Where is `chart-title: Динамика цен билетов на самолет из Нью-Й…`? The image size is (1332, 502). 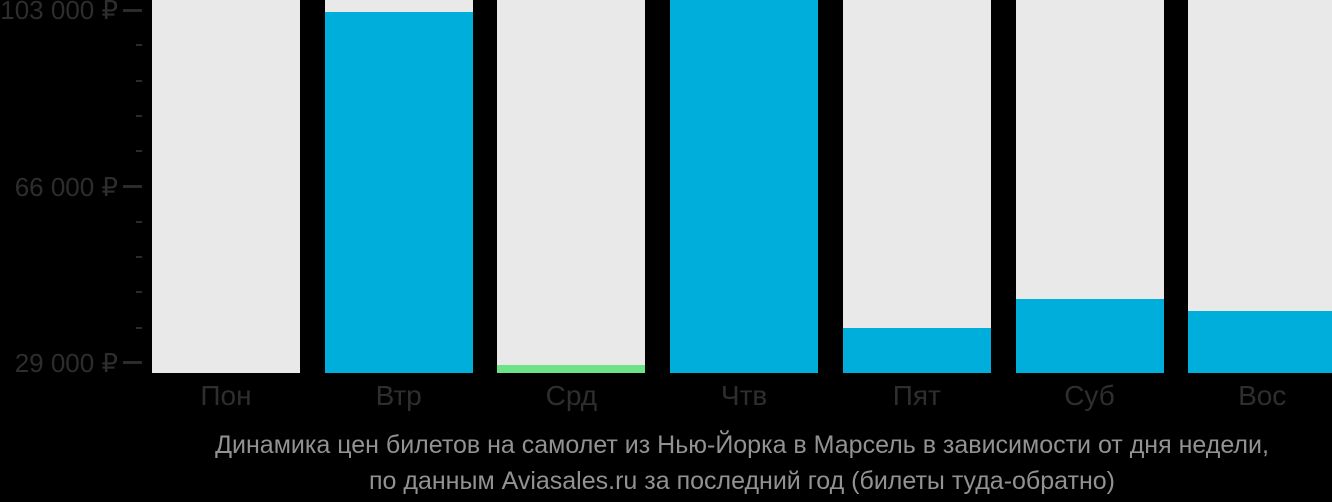 chart-title: Динамика цен билетов на самолет из Нью-Й… is located at coordinates (742, 445).